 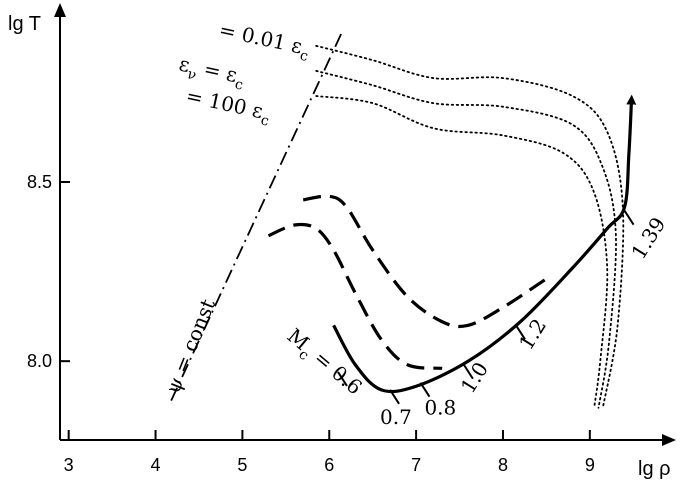 What do you see at coordinates (24, 24) in the screenshot?
I see `y-axis-label: lg T` at bounding box center [24, 24].